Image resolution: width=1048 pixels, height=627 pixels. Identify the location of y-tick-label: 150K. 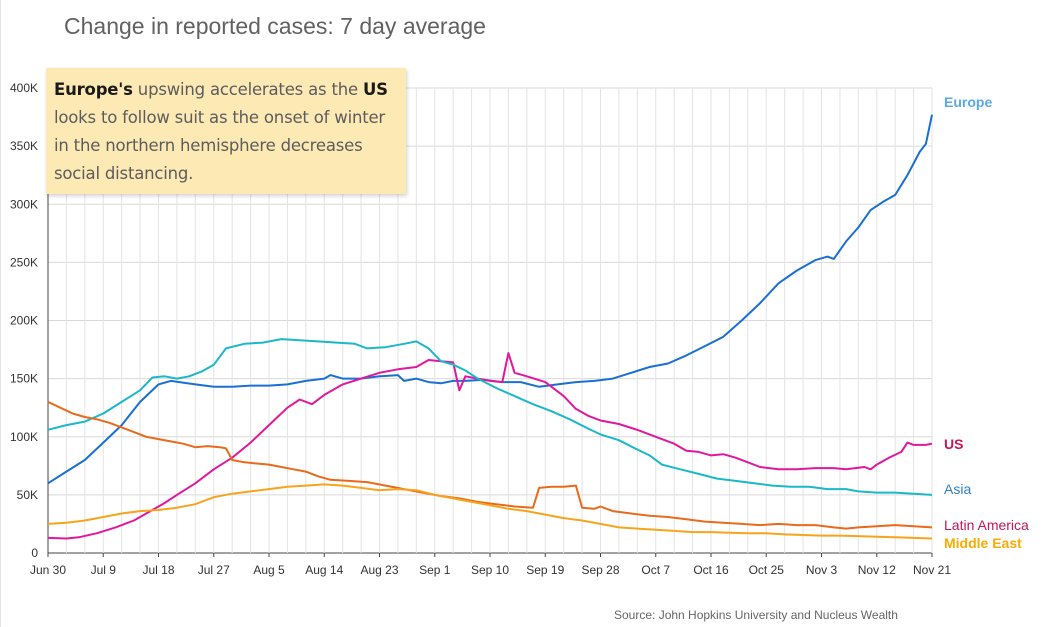
(24, 379).